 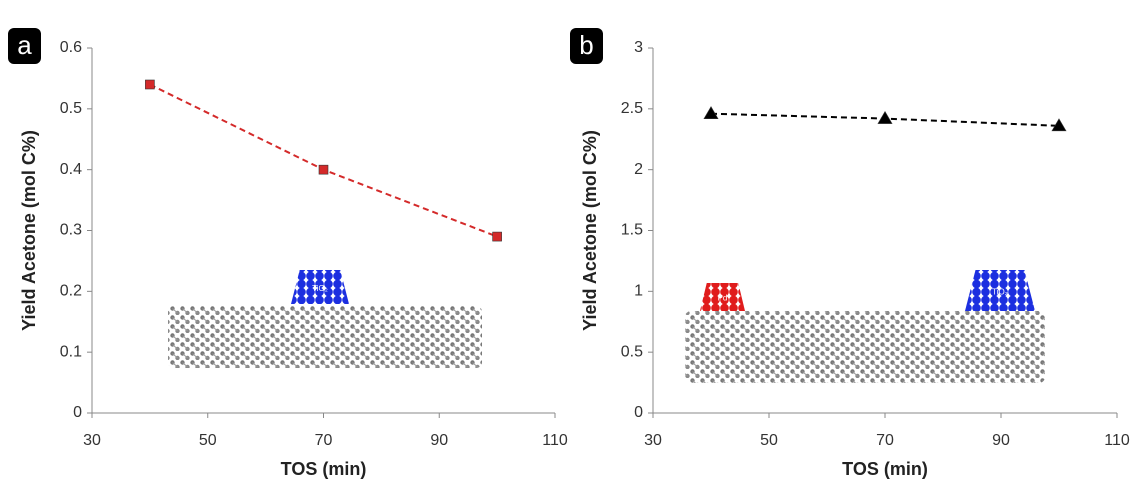 What do you see at coordinates (71, 230) in the screenshot?
I see `y-tick-label: 0.3` at bounding box center [71, 230].